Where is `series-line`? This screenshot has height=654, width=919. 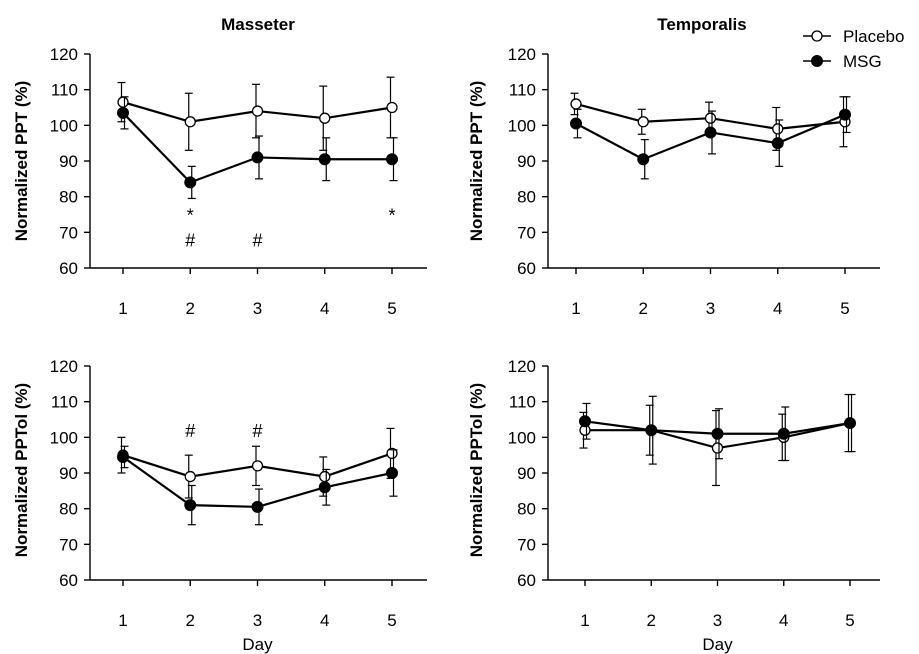 series-line is located at coordinates (257, 148).